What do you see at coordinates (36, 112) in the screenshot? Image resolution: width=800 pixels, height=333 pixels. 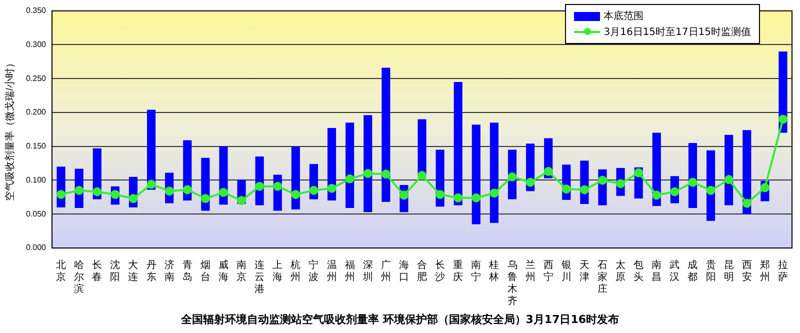 I see `y-tick-label: 0.200` at bounding box center [36, 112].